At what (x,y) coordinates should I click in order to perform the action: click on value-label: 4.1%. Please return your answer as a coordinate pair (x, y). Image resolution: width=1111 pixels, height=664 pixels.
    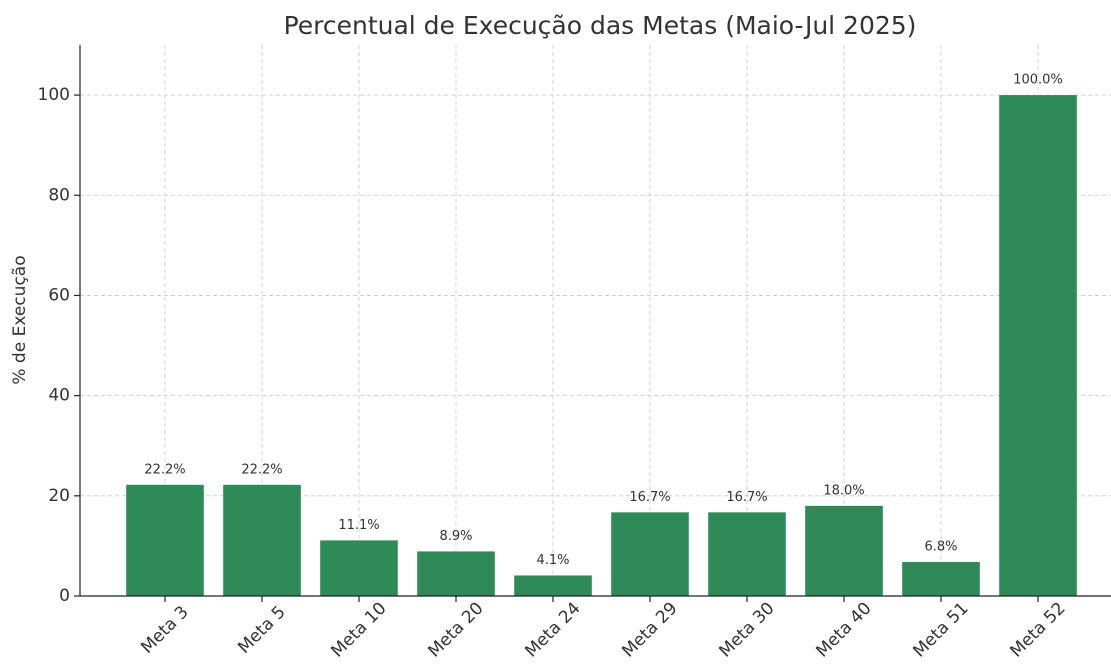
    Looking at the image, I should click on (552, 560).